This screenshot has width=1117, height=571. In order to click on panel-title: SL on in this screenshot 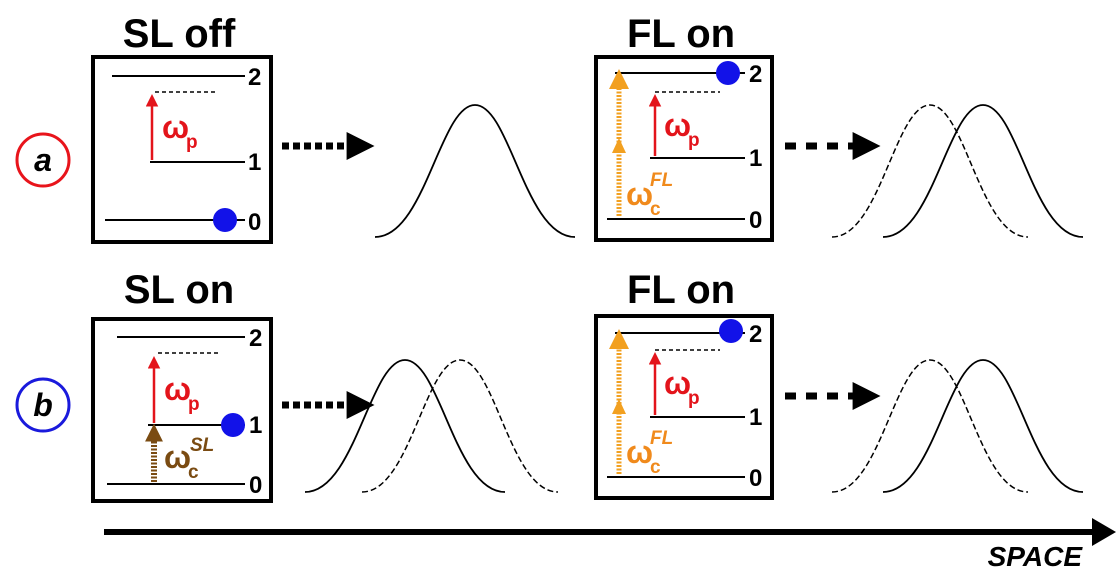, I will do `click(179, 290)`.